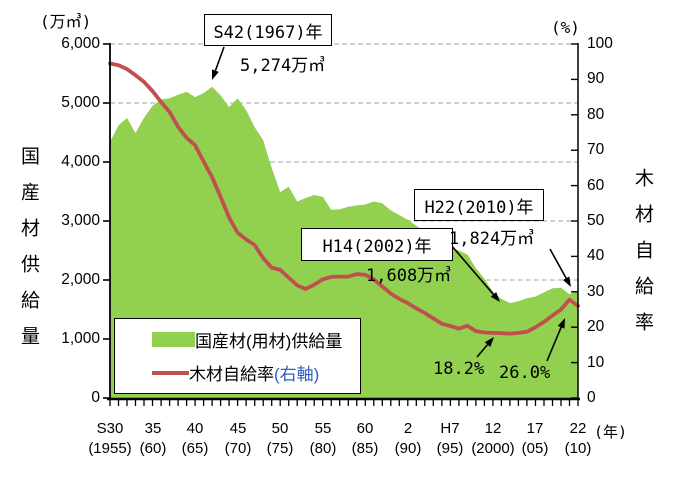  What do you see at coordinates (297, 374) in the screenshot?
I see `legend-label-rate-suffix: (右軸)` at bounding box center [297, 374].